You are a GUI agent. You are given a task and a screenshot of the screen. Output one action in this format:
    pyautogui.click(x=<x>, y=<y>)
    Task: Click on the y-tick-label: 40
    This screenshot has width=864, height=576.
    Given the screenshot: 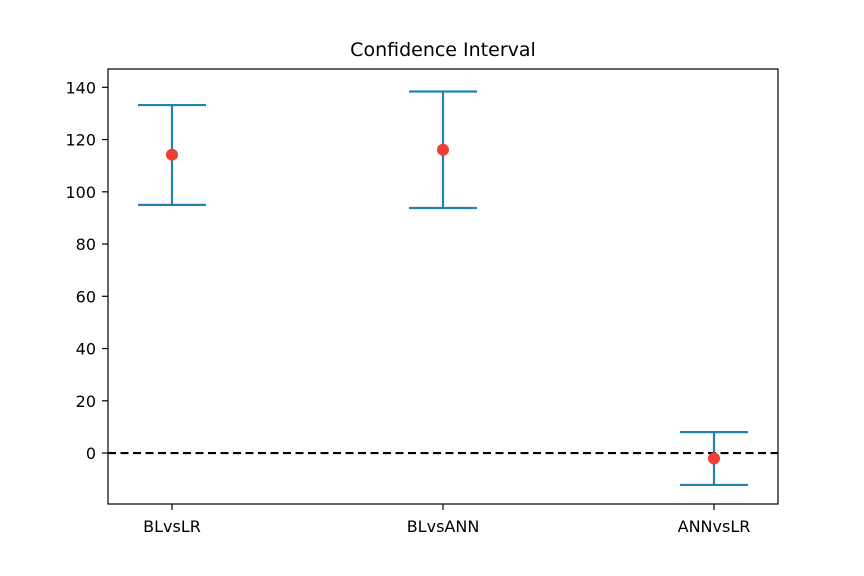 What is the action you would take?
    pyautogui.click(x=86, y=349)
    